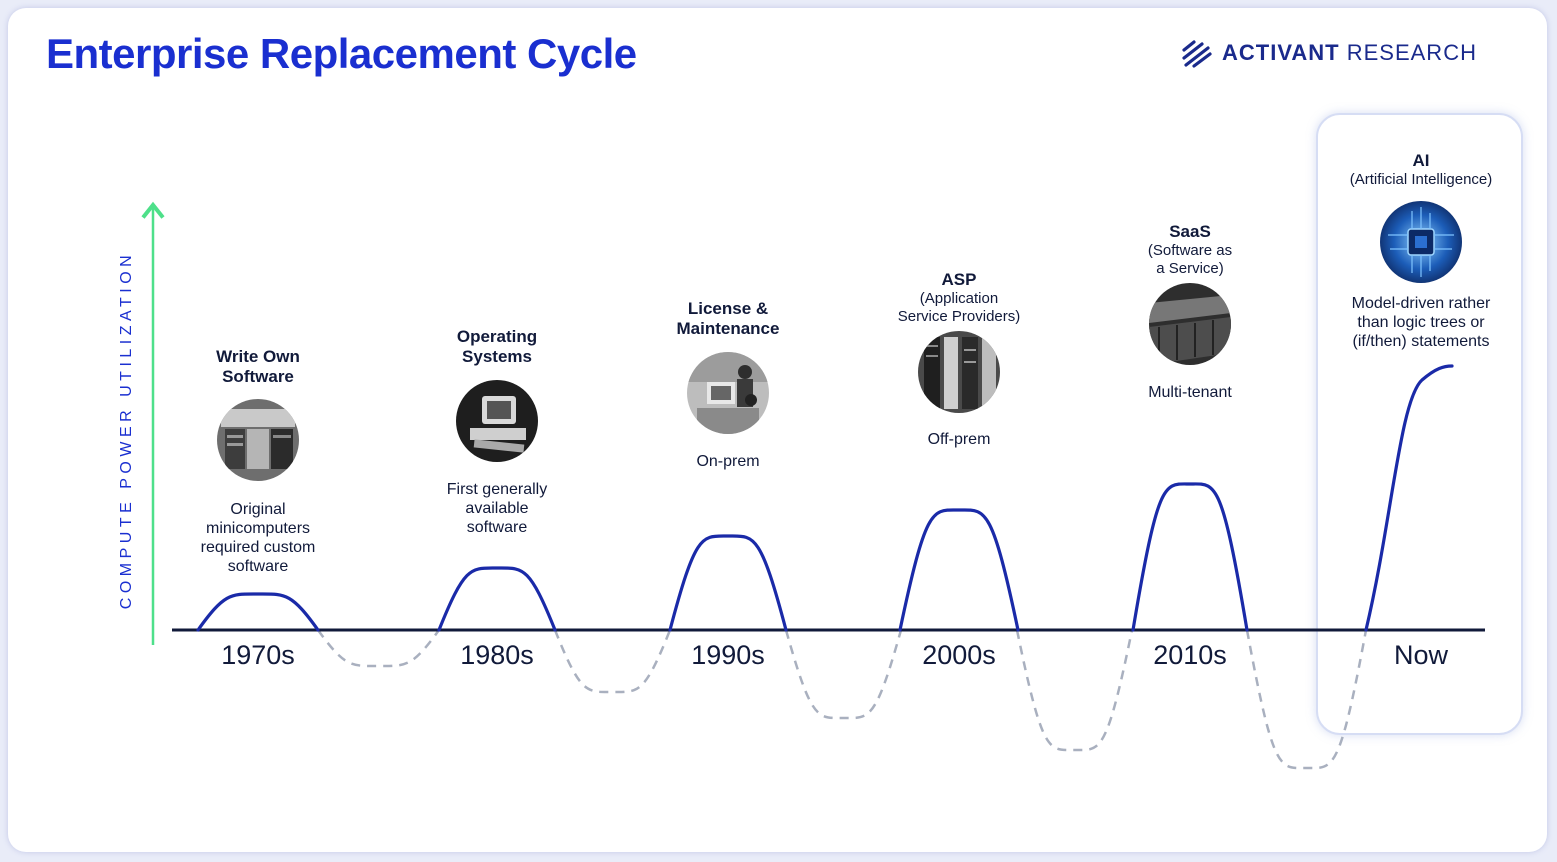 This screenshot has height=862, width=1557. I want to click on era-subtitle: (Software as a Service), so click(1190, 259).